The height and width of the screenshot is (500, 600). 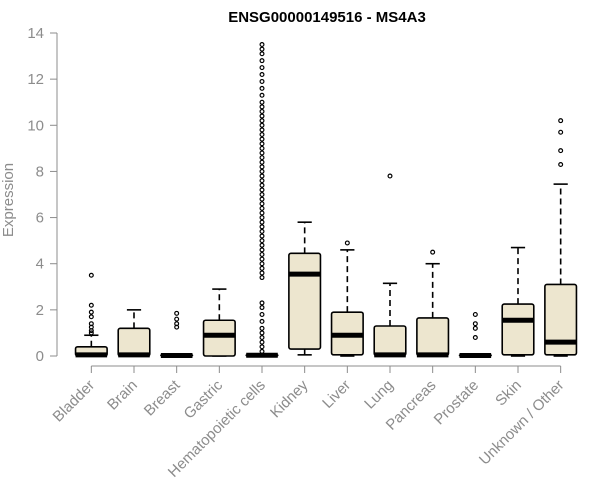 I want to click on box-unknown-other, so click(x=561, y=237).